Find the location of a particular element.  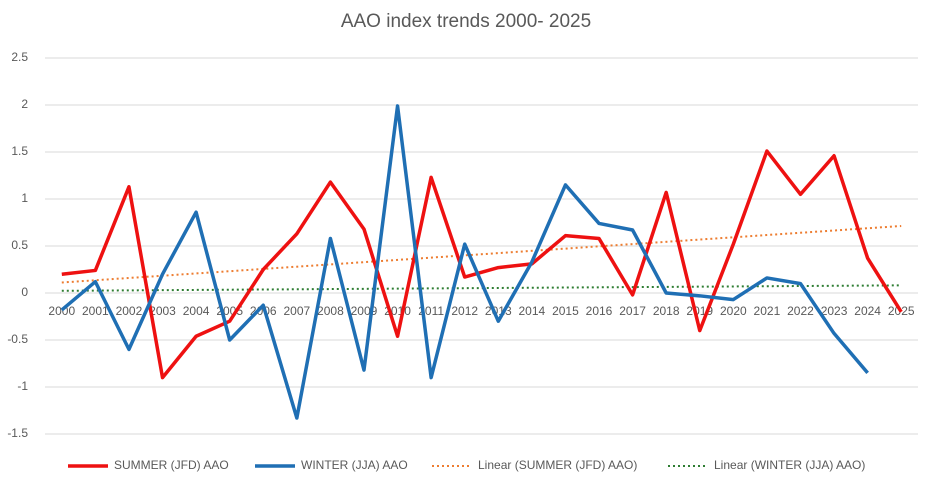

x-tick-label: 2020 is located at coordinates (733, 311).